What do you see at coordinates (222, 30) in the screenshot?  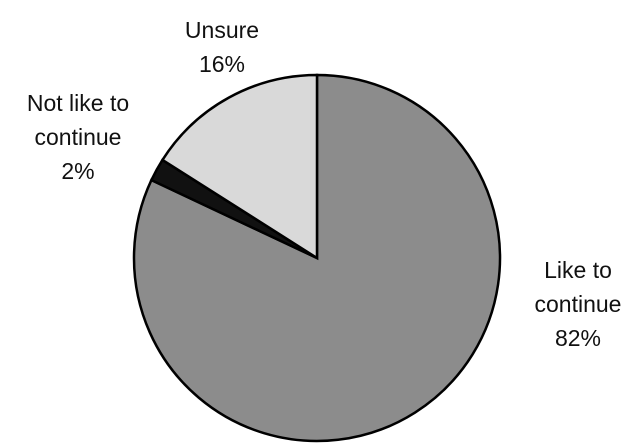 I see `category-name: Unsure` at bounding box center [222, 30].